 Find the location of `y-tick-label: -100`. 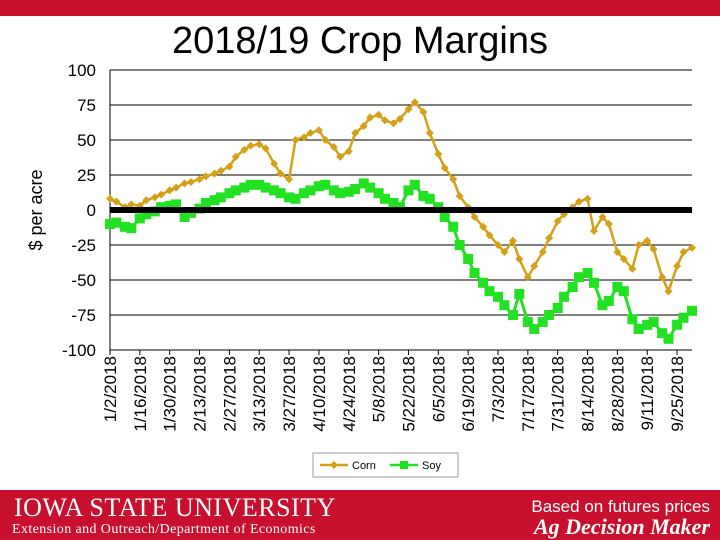

y-tick-label: -100 is located at coordinates (79, 350).